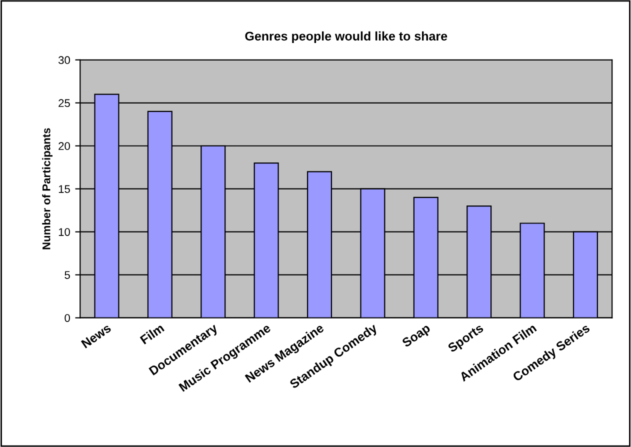 This screenshot has width=631, height=447. Describe the element at coordinates (64, 146) in the screenshot. I see `y-tick-label: 20` at that location.